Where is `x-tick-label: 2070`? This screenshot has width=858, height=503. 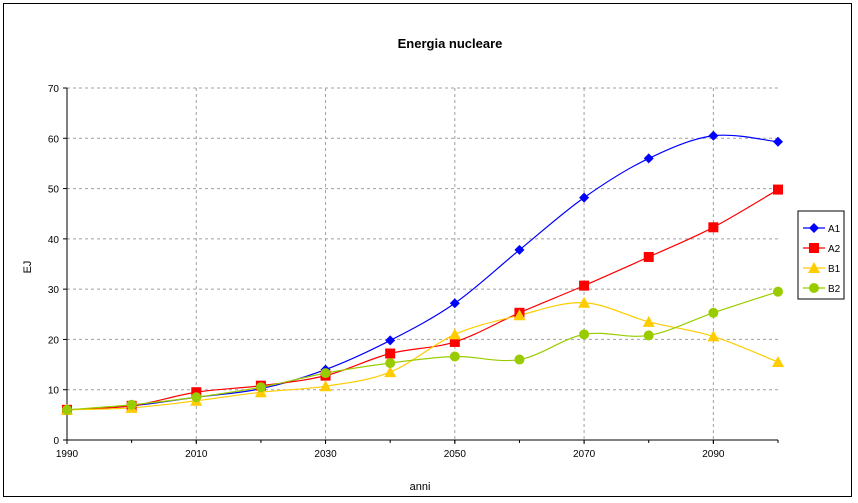
x-tick-label: 2070 is located at coordinates (584, 454).